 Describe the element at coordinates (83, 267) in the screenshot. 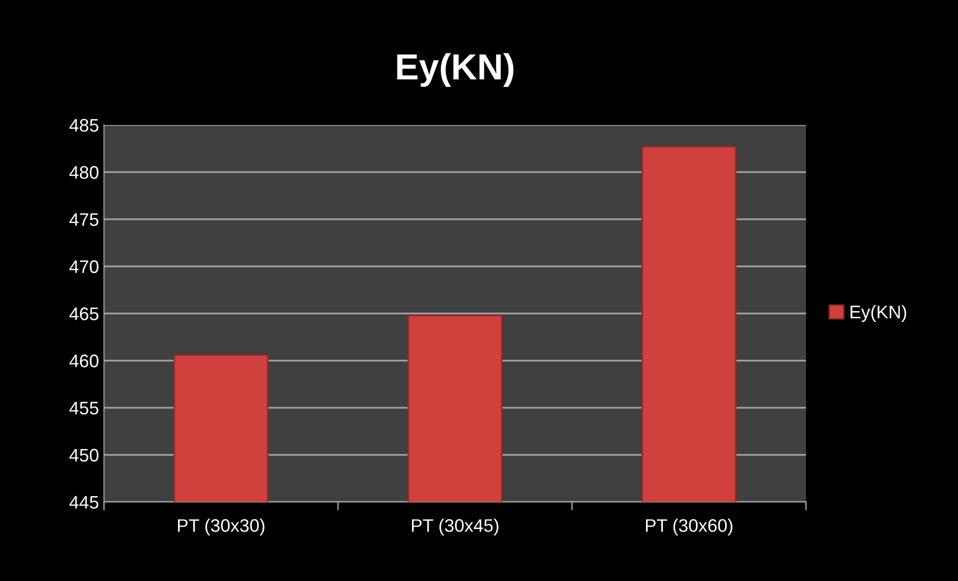

I see `y-tick-label: 470` at that location.